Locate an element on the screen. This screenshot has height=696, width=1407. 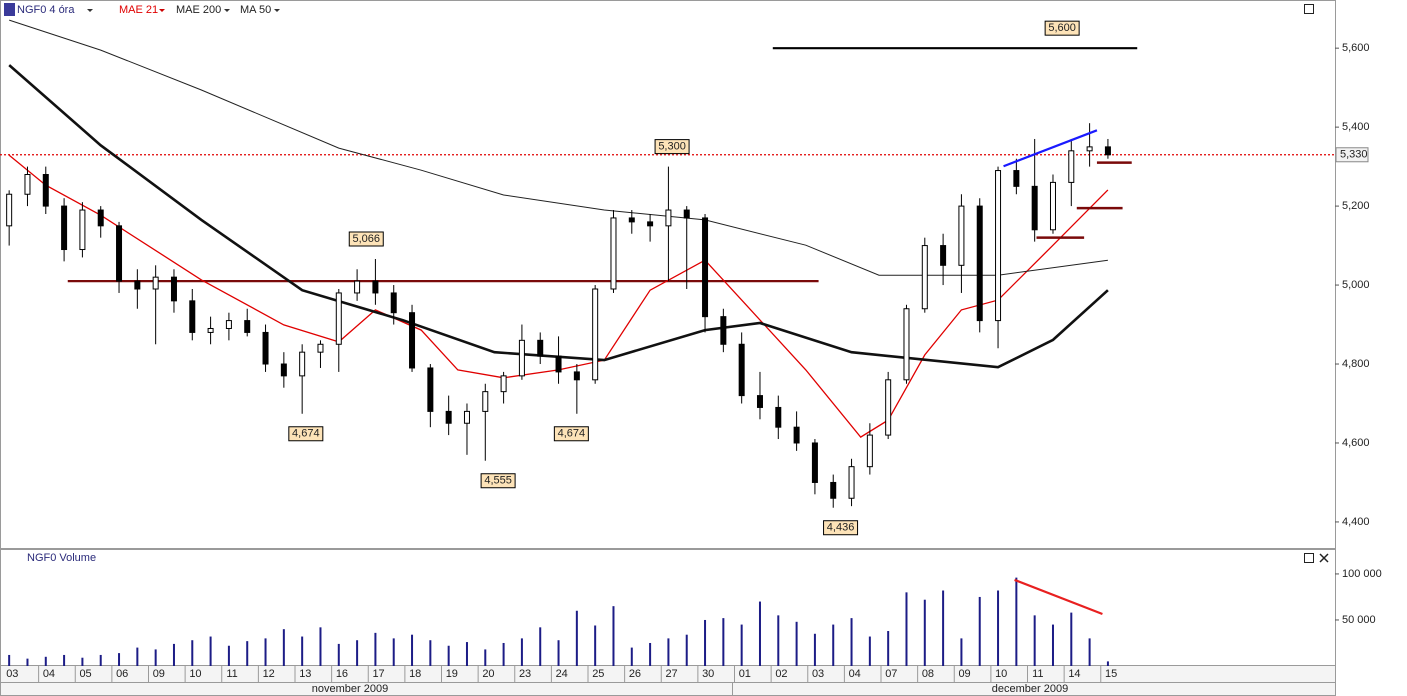
callout-label: 5,600 is located at coordinates (1062, 28).